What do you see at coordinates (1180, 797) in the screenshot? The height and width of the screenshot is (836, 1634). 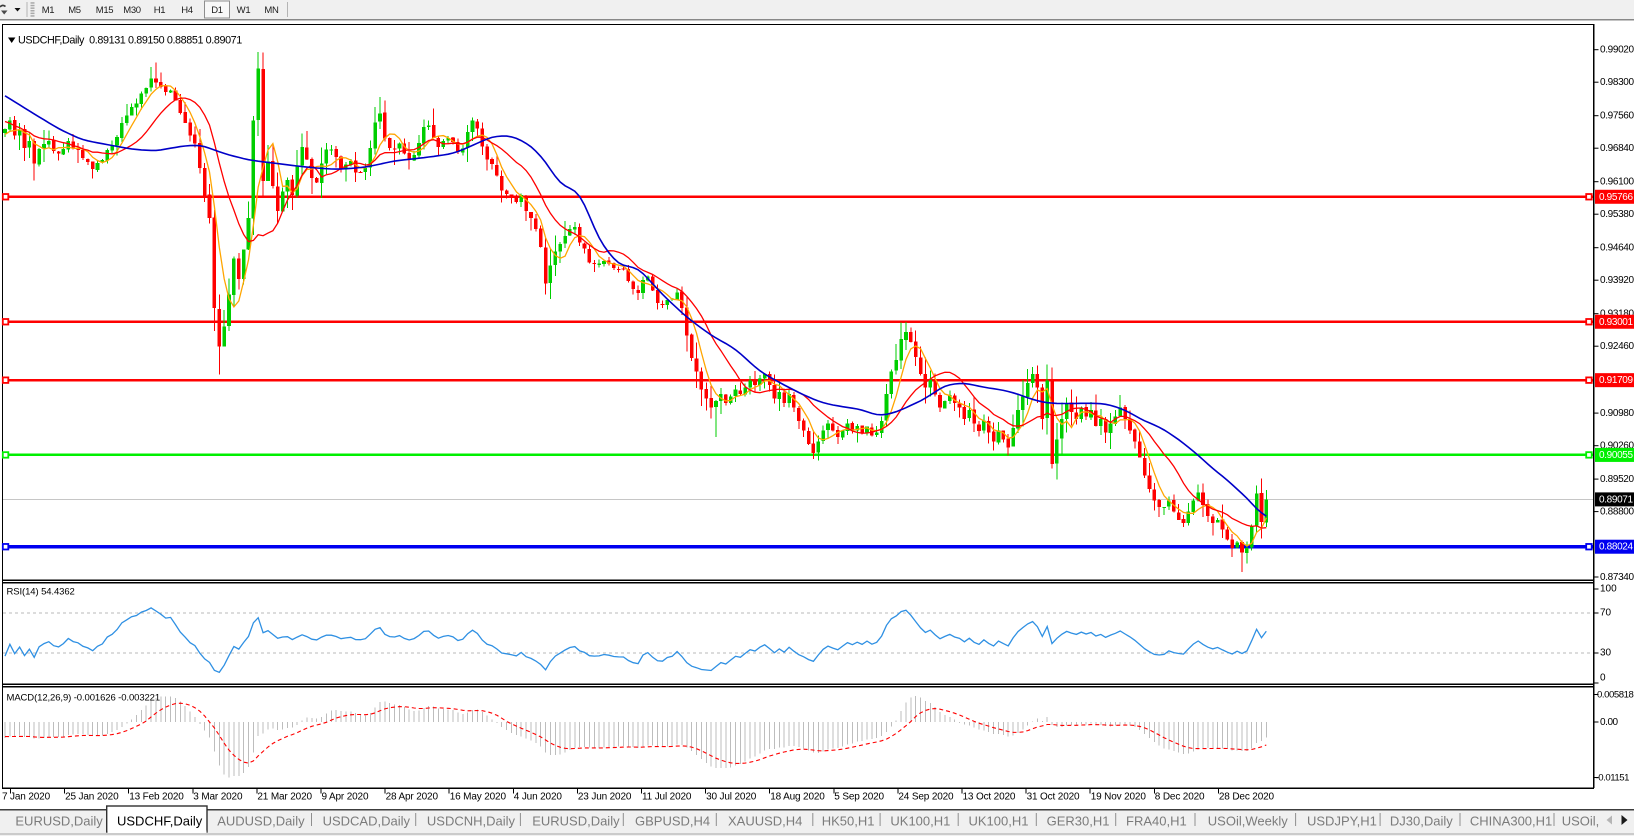 I see `svg-text: 8 Dec 2020` at bounding box center [1180, 797].